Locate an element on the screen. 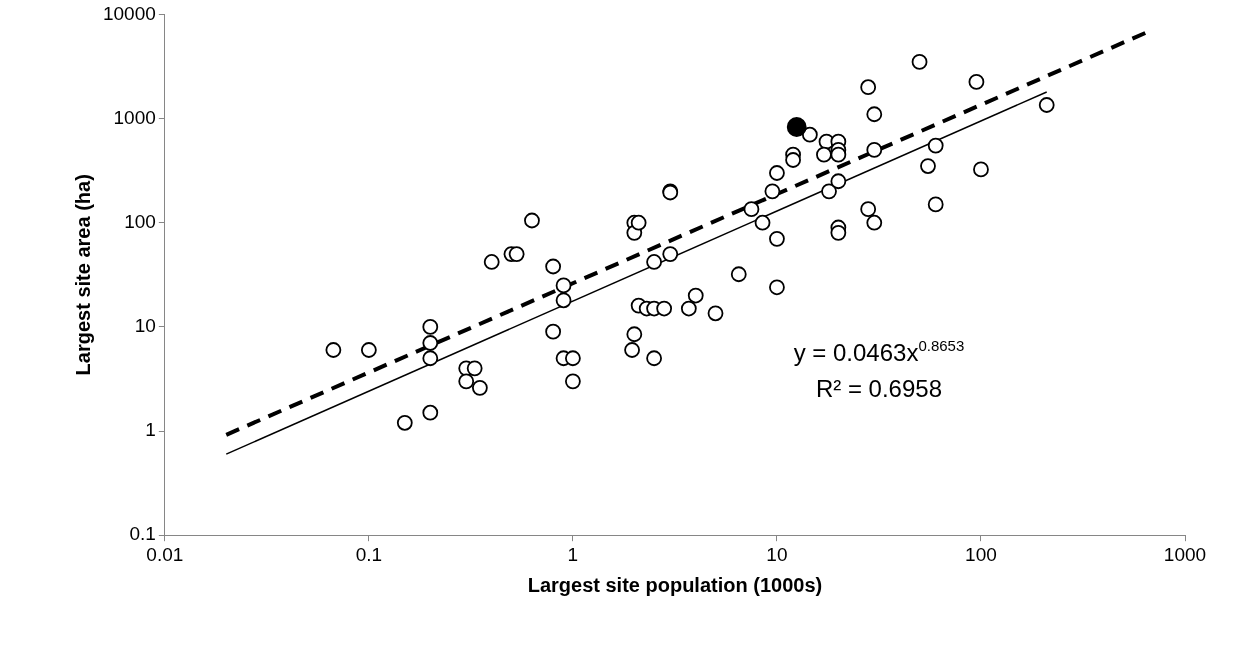  annotation: R² = 0.6958 is located at coordinates (878, 388).